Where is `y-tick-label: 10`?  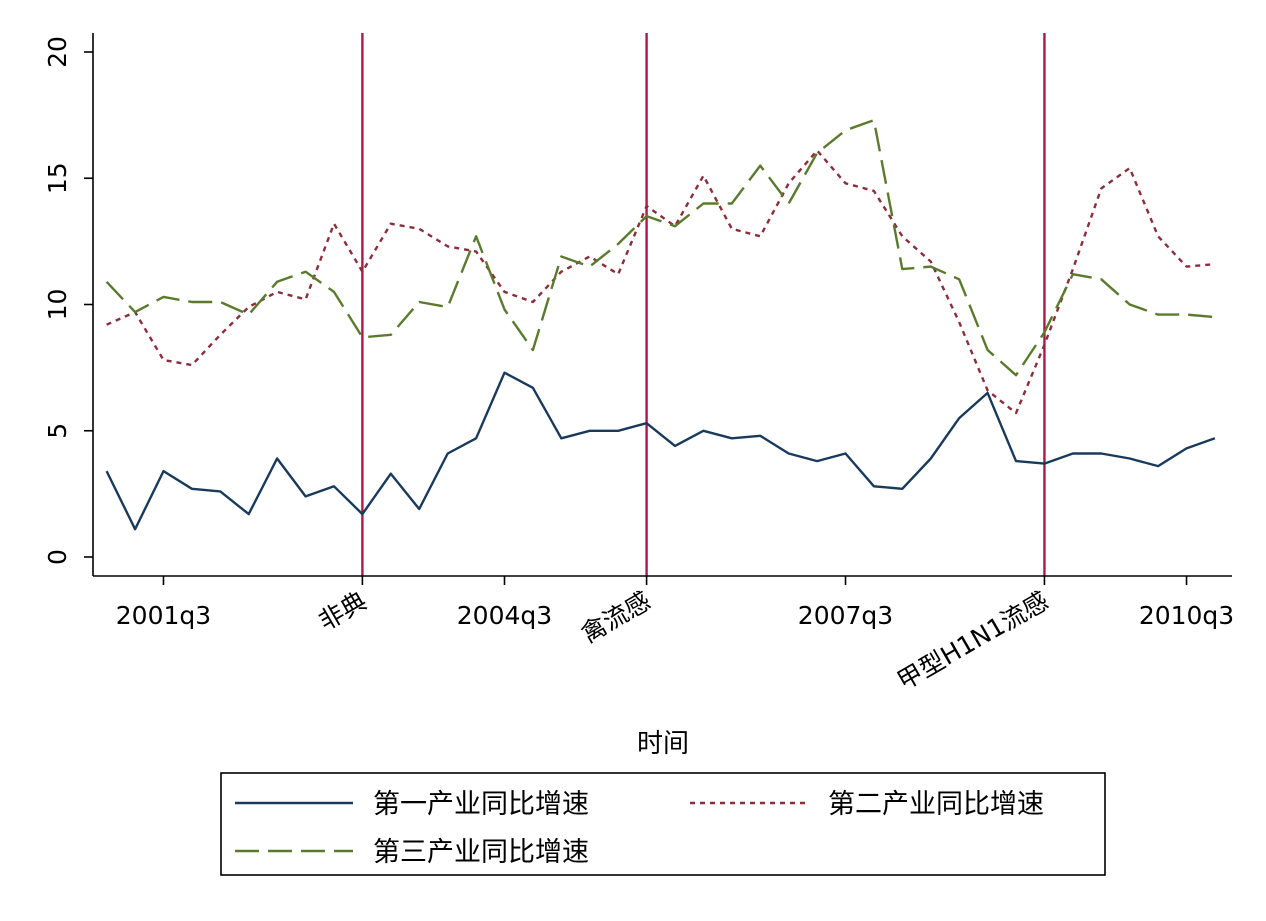
y-tick-label: 10 is located at coordinates (57, 305).